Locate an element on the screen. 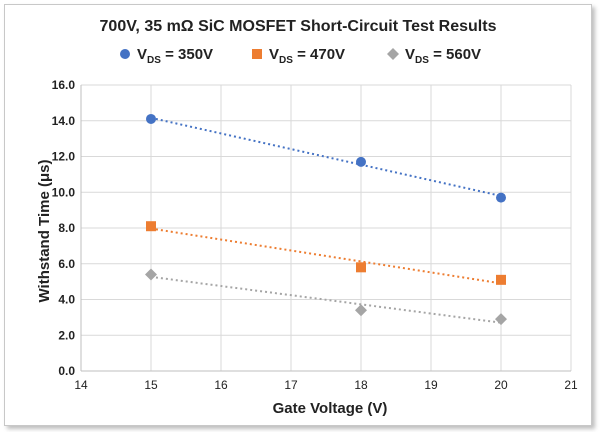 The image size is (600, 432). y-axis-label: Withstand Time (μs) is located at coordinates (44, 231).